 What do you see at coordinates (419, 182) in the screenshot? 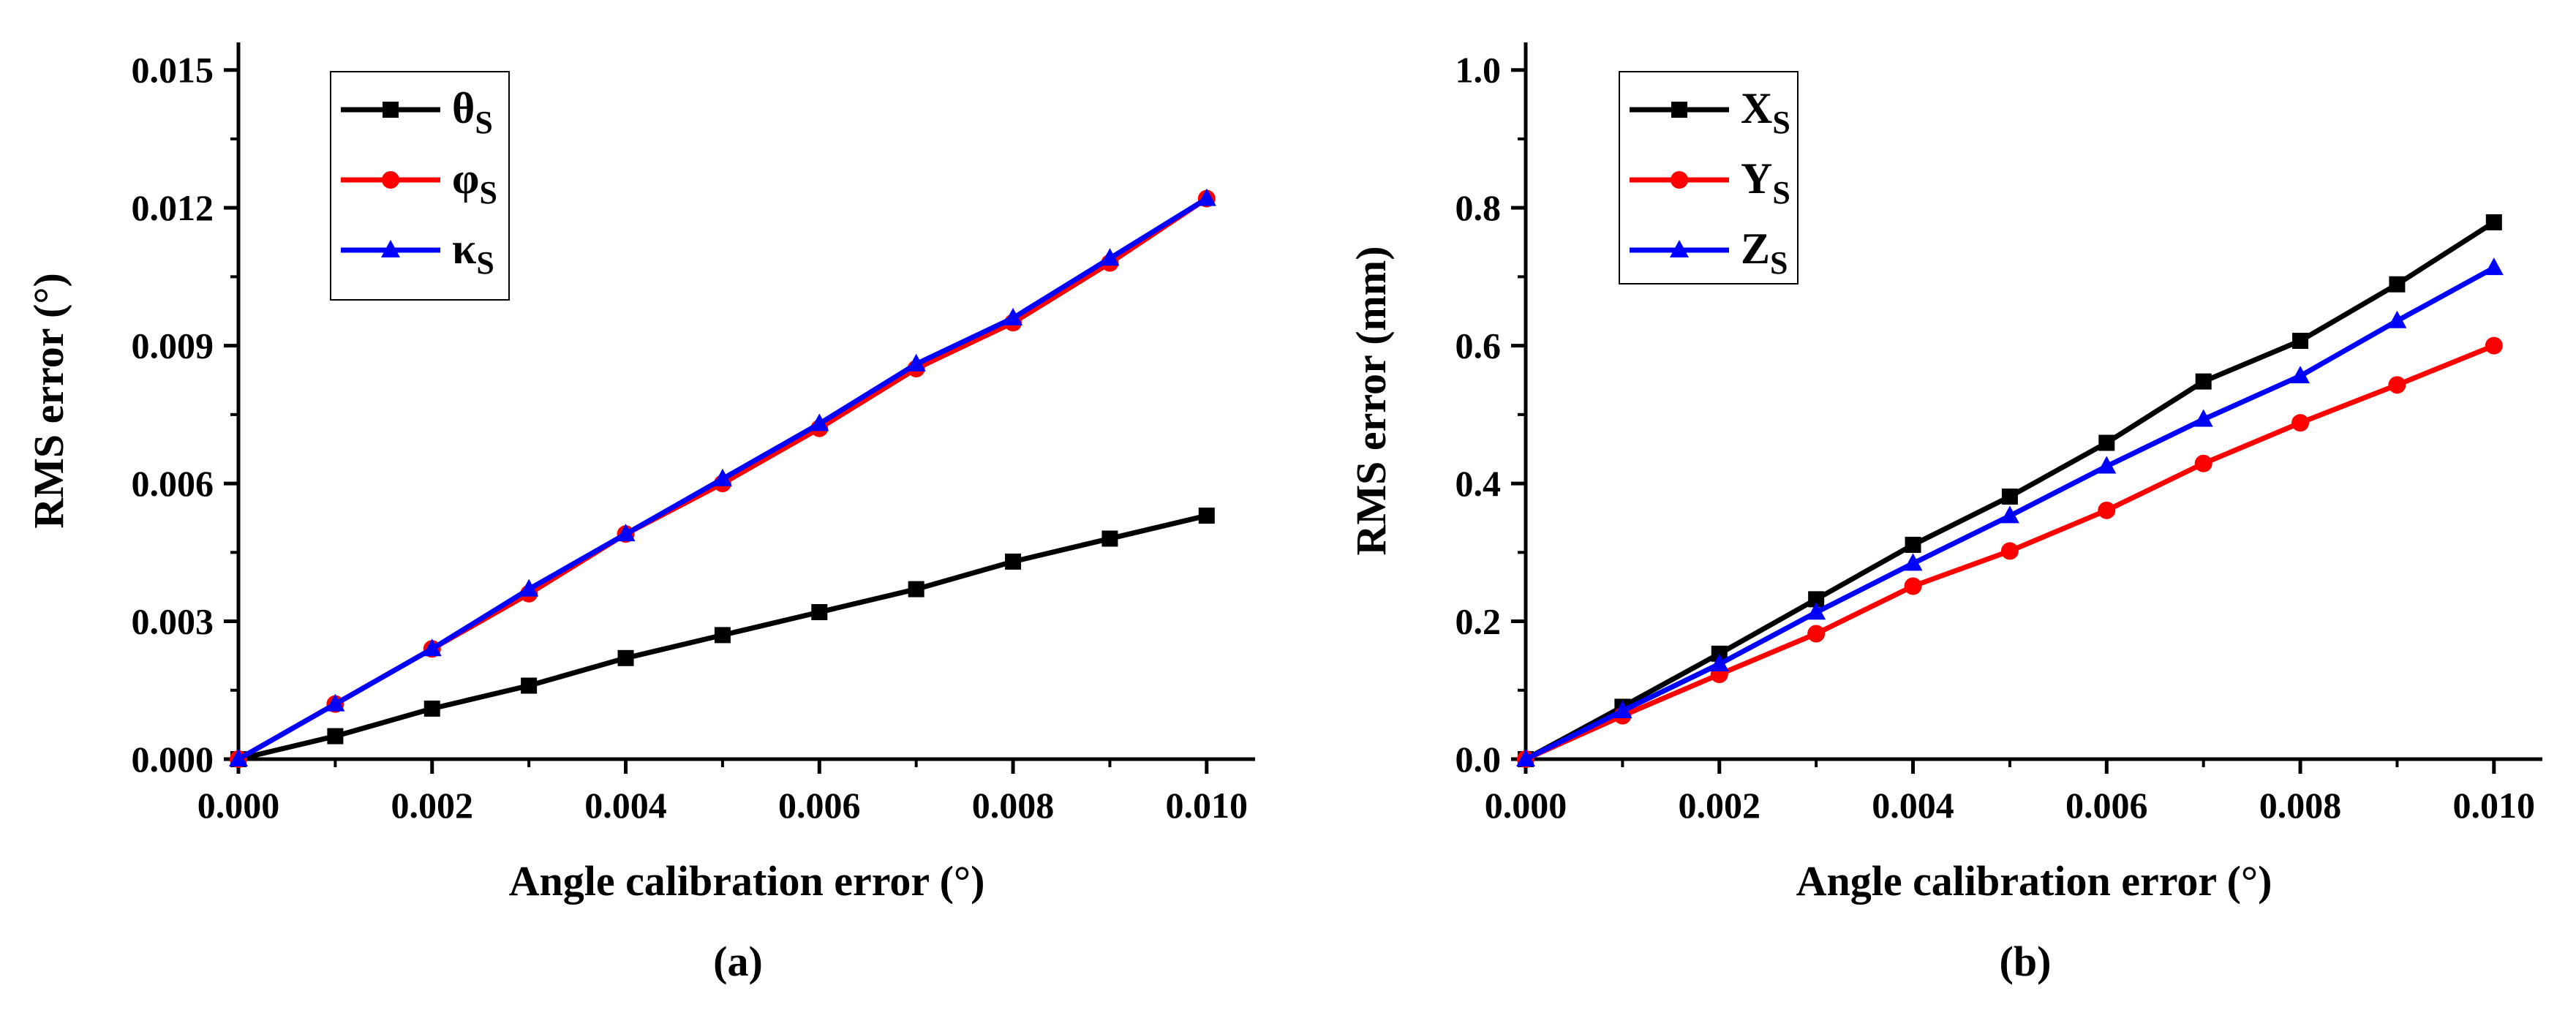
I see `legend-item: φS` at bounding box center [419, 182].